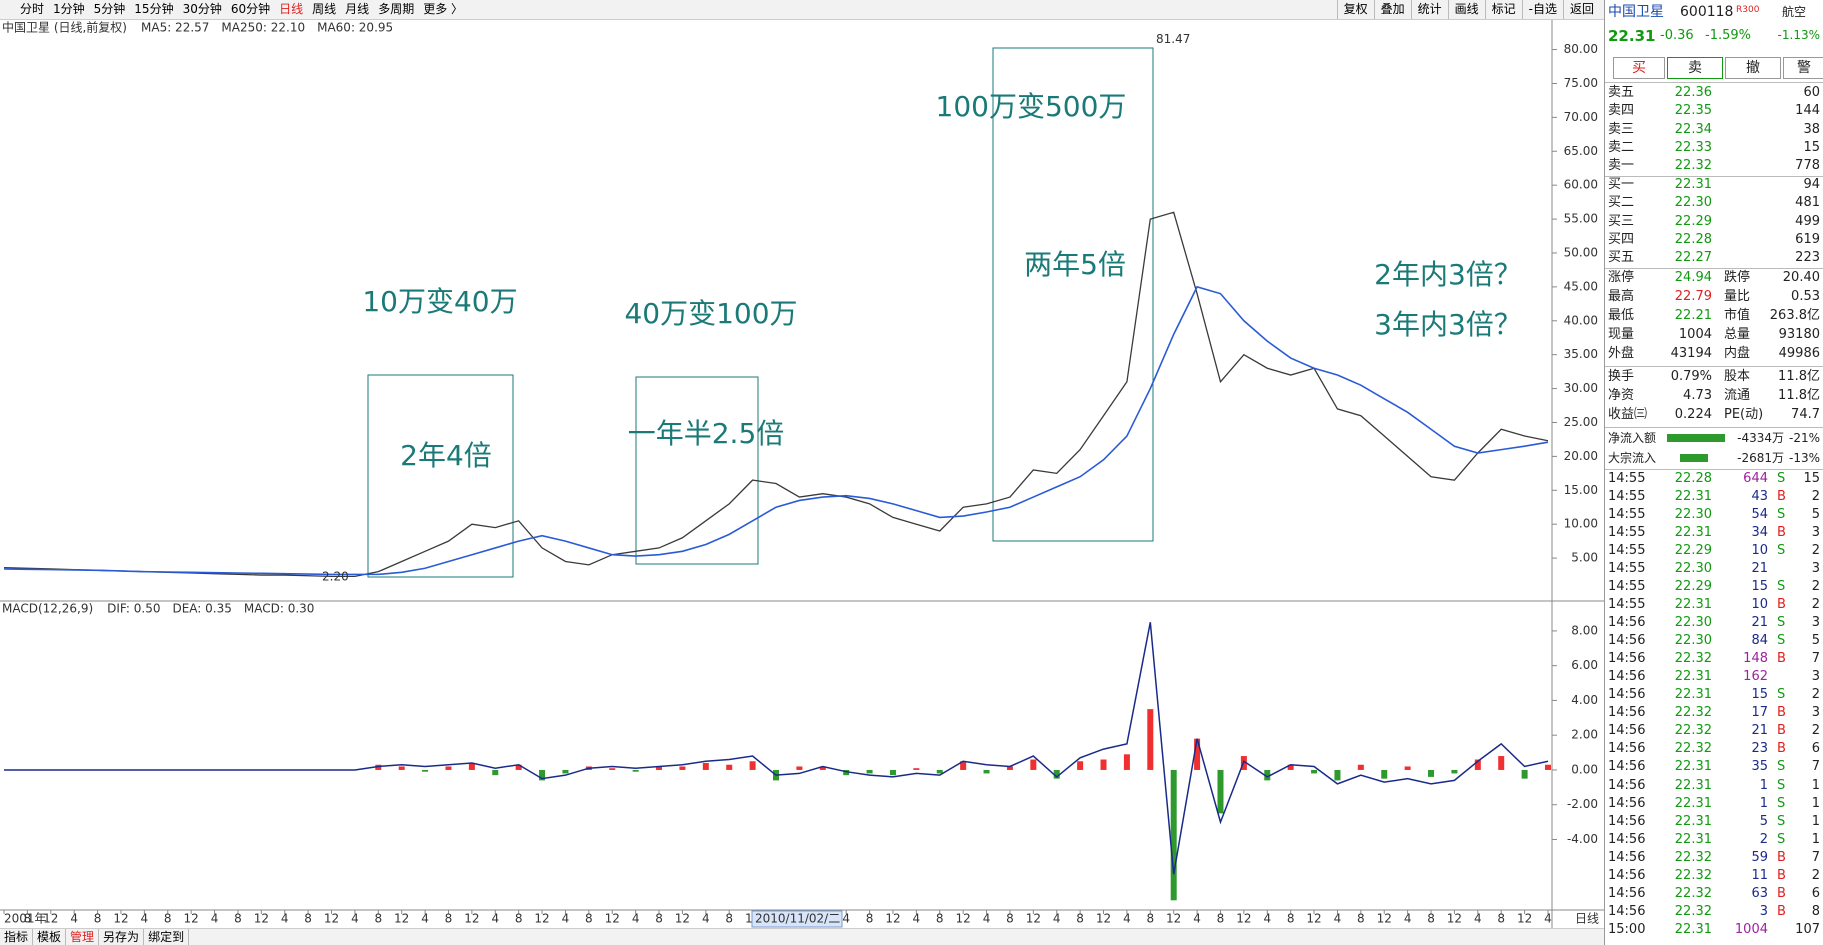 The width and height of the screenshot is (1823, 945). What do you see at coordinates (32, 9) in the screenshot?
I see `period-tab: 分时` at bounding box center [32, 9].